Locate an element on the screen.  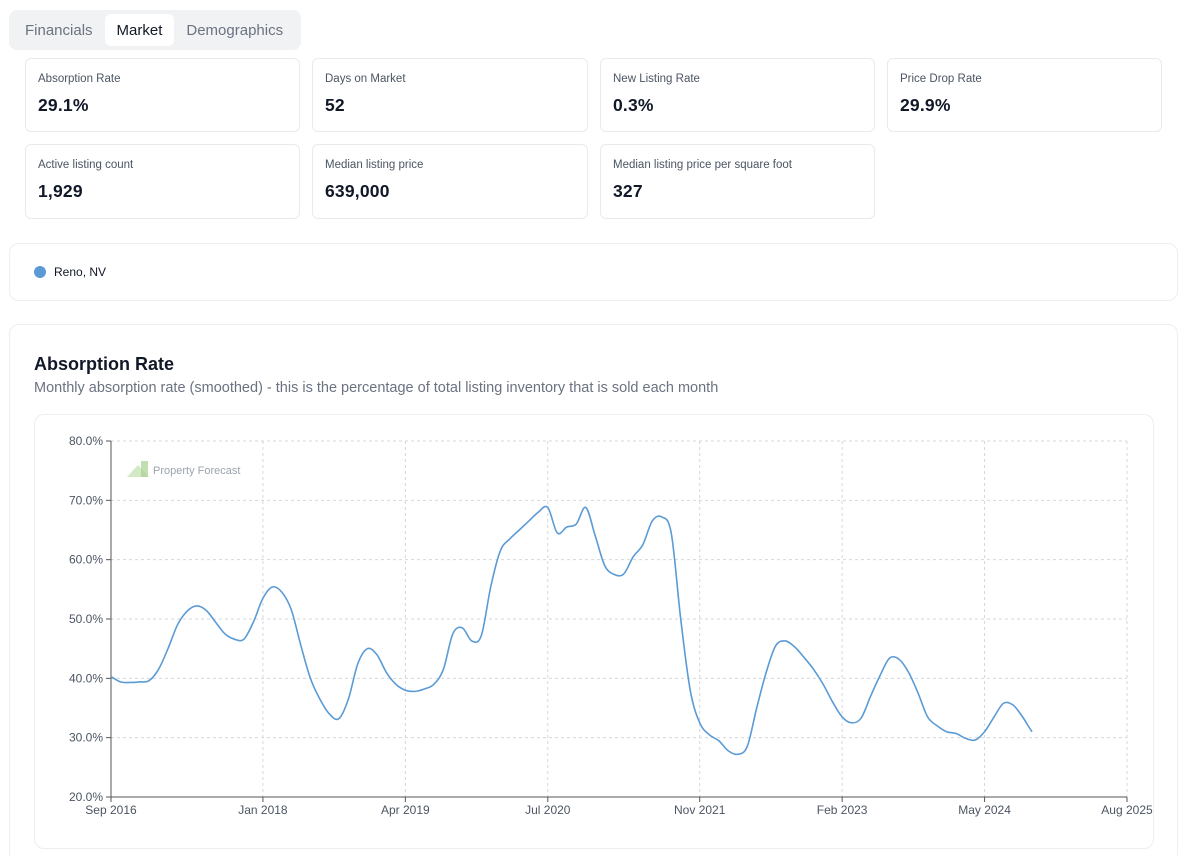
metric-value: 327 is located at coordinates (628, 191).